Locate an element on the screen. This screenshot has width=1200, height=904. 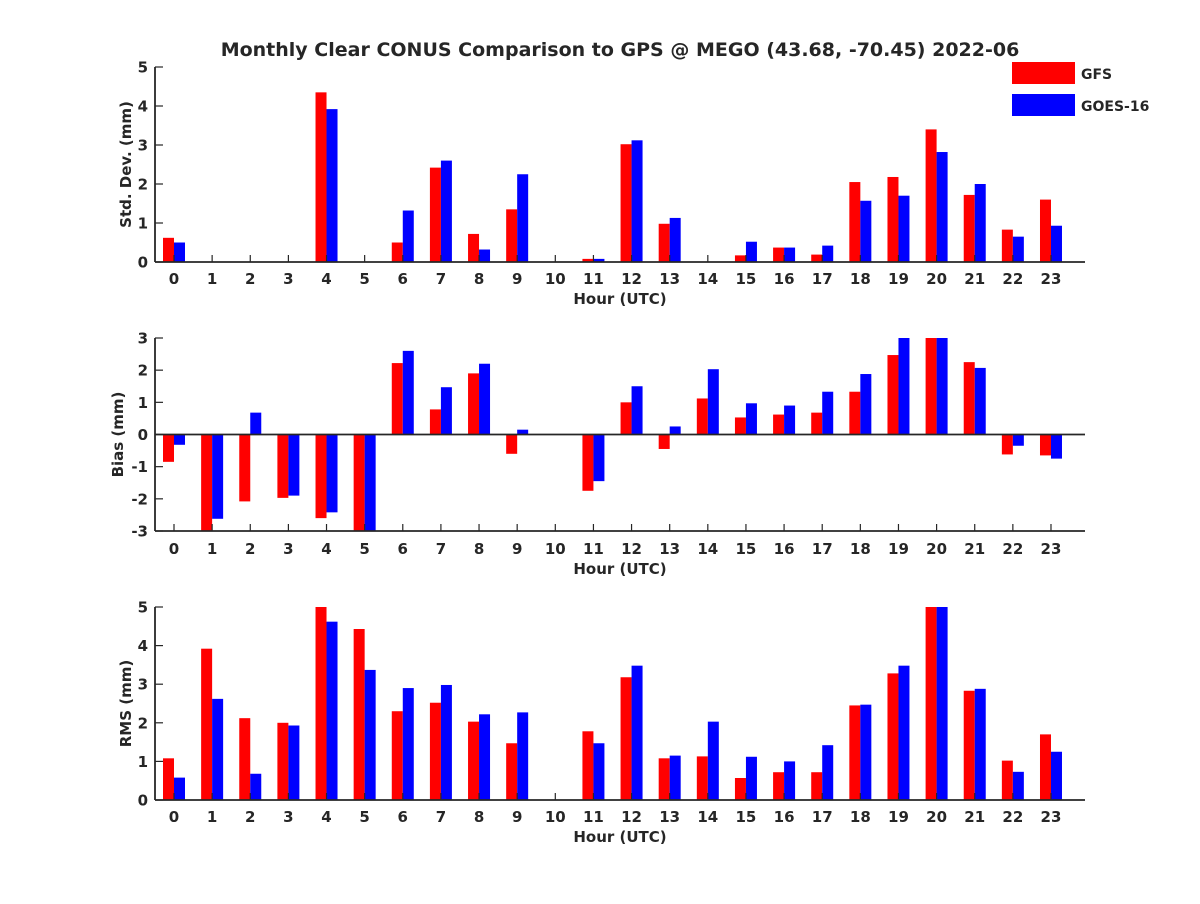
legend-swatch-gfs is located at coordinates (1043, 73).